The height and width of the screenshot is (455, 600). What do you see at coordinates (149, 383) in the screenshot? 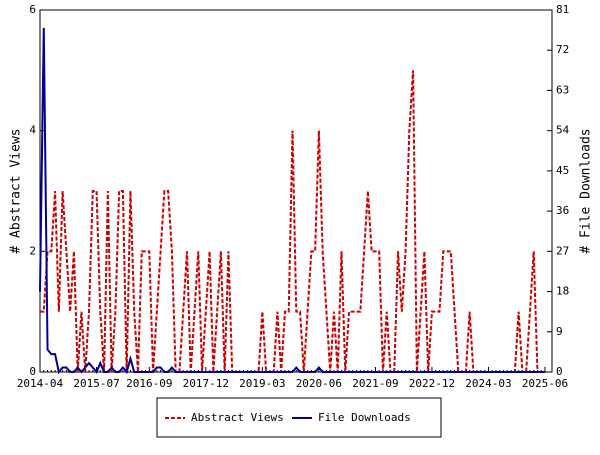
I see `x-tick-label: 2016-09` at bounding box center [149, 383].